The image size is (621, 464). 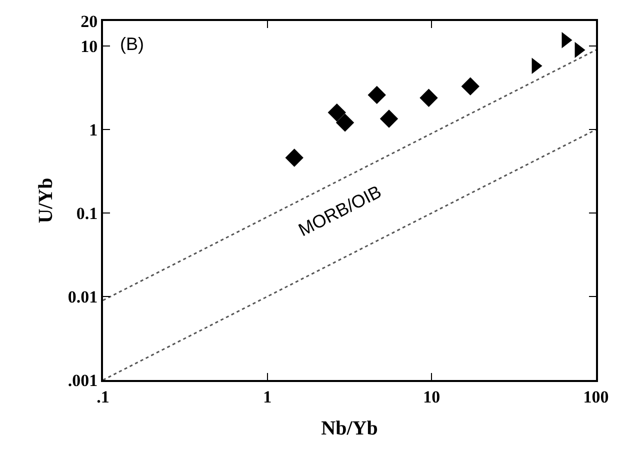 What do you see at coordinates (45, 201) in the screenshot?
I see `y-axis-title: U/Yb` at bounding box center [45, 201].